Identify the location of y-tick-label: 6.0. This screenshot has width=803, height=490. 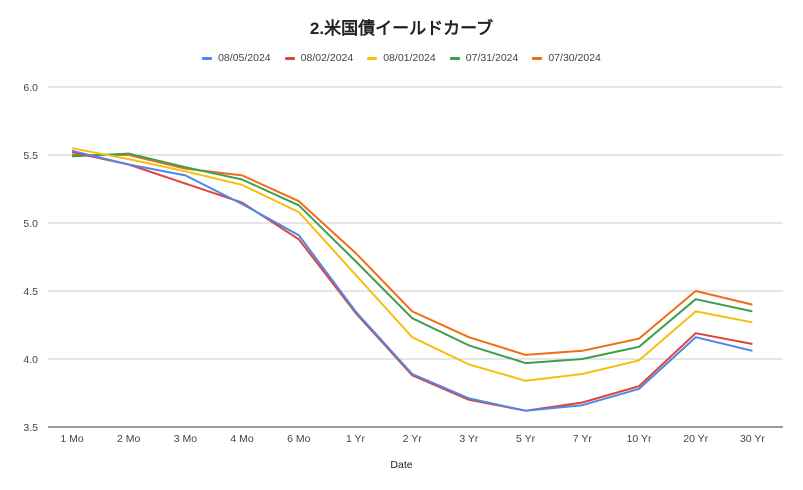
(30, 88).